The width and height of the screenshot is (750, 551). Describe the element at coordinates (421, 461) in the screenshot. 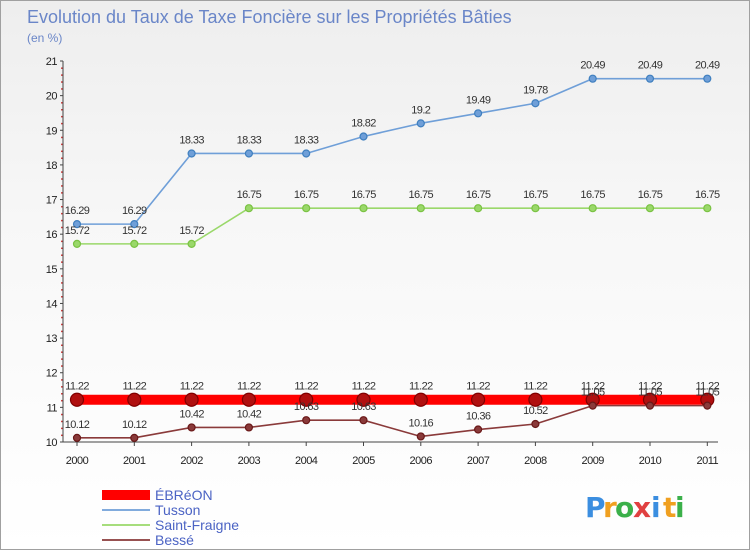

I see `x-tick-label: 2006` at that location.